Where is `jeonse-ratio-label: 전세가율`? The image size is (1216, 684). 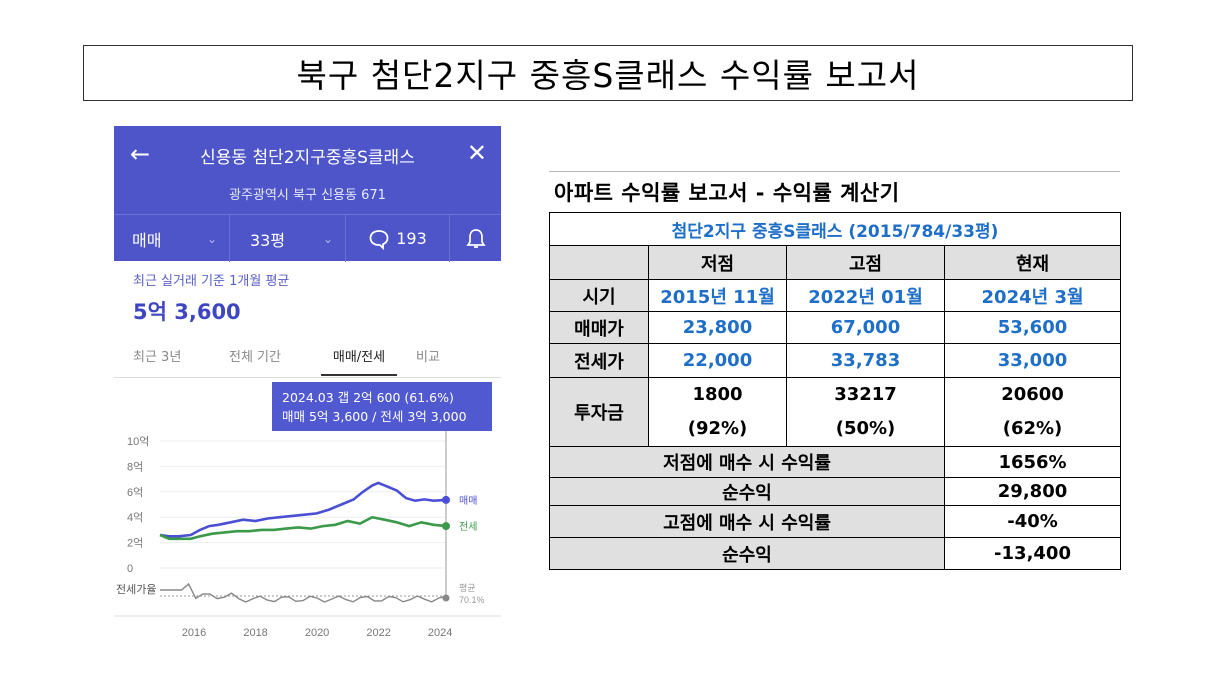
jeonse-ratio-label: 전세가율 is located at coordinates (136, 589).